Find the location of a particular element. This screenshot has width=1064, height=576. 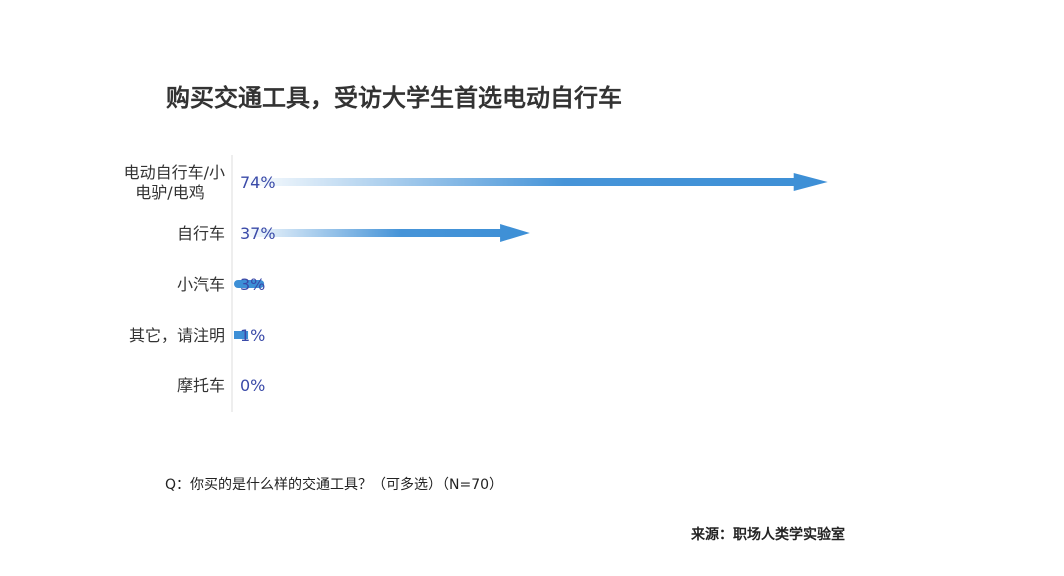

data-label: 0% is located at coordinates (252, 385).